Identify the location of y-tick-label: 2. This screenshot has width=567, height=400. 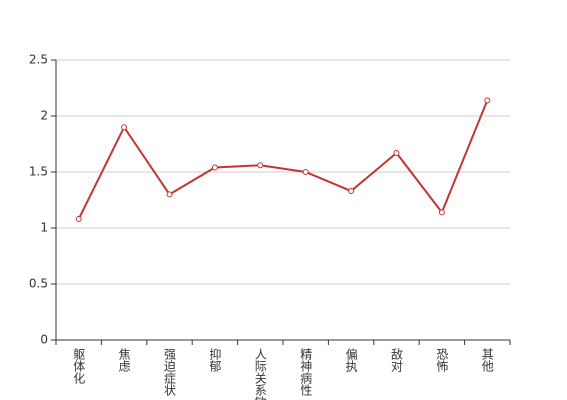
(44, 116).